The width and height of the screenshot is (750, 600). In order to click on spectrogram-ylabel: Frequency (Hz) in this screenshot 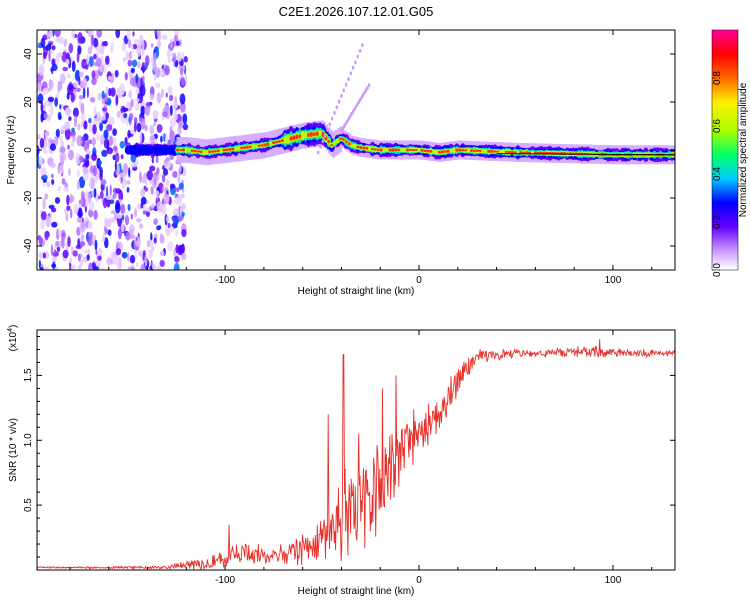, I will do `click(11, 150)`.